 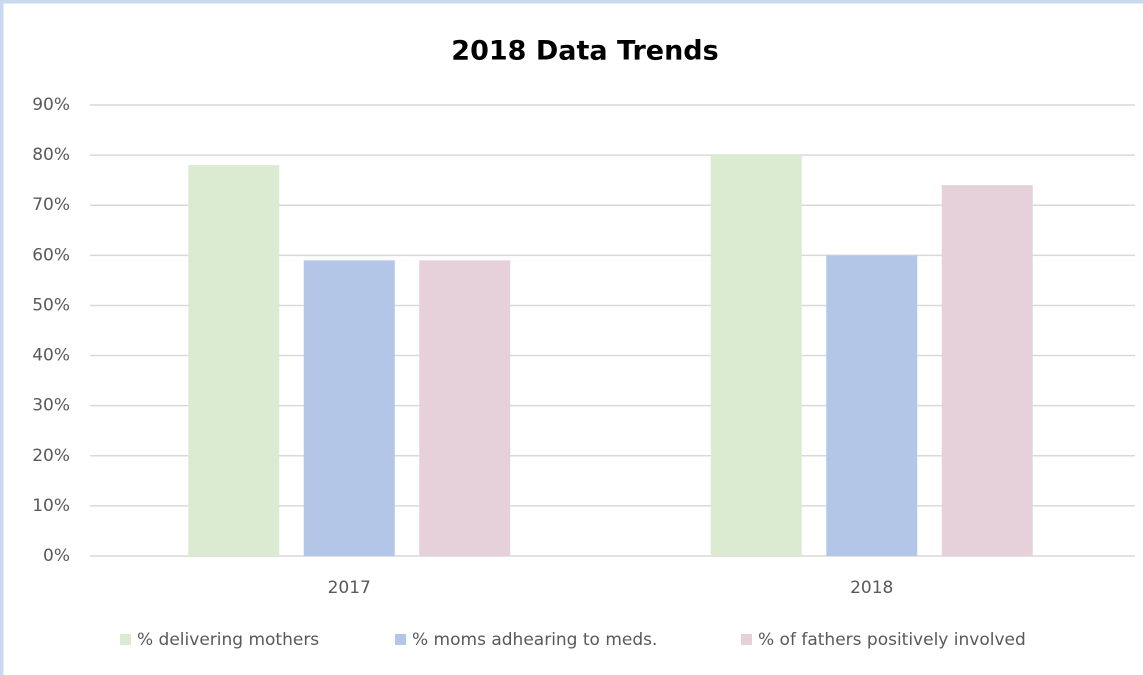 What do you see at coordinates (51, 456) in the screenshot?
I see `y-tick-label: 20%` at bounding box center [51, 456].